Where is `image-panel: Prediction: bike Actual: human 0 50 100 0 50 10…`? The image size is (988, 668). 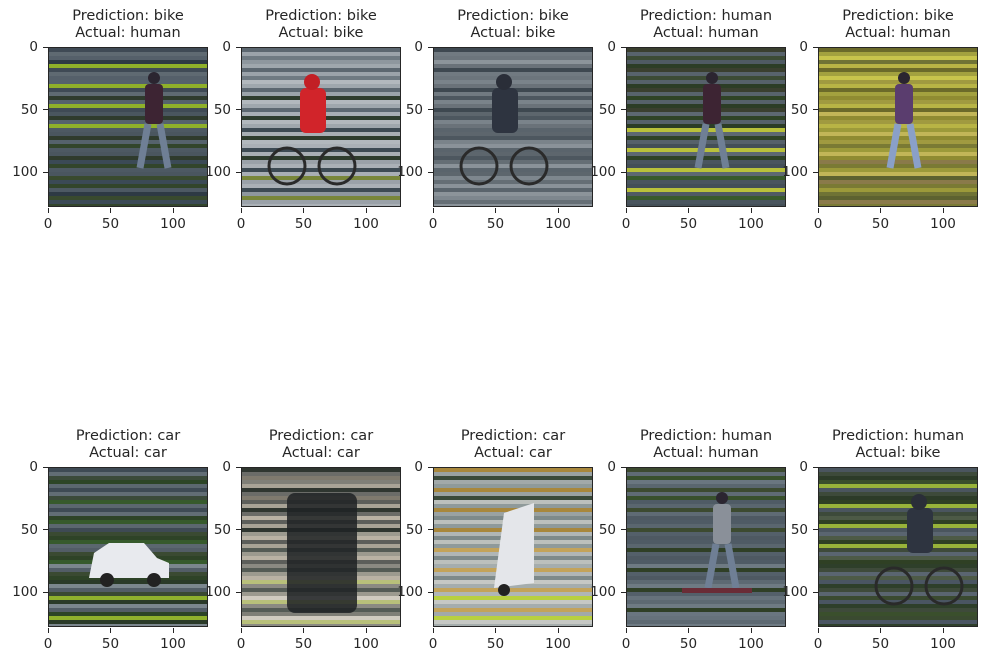 image-panel: Prediction: bike Actual: human 0 50 100 0 50 10… is located at coordinates (110, 128).